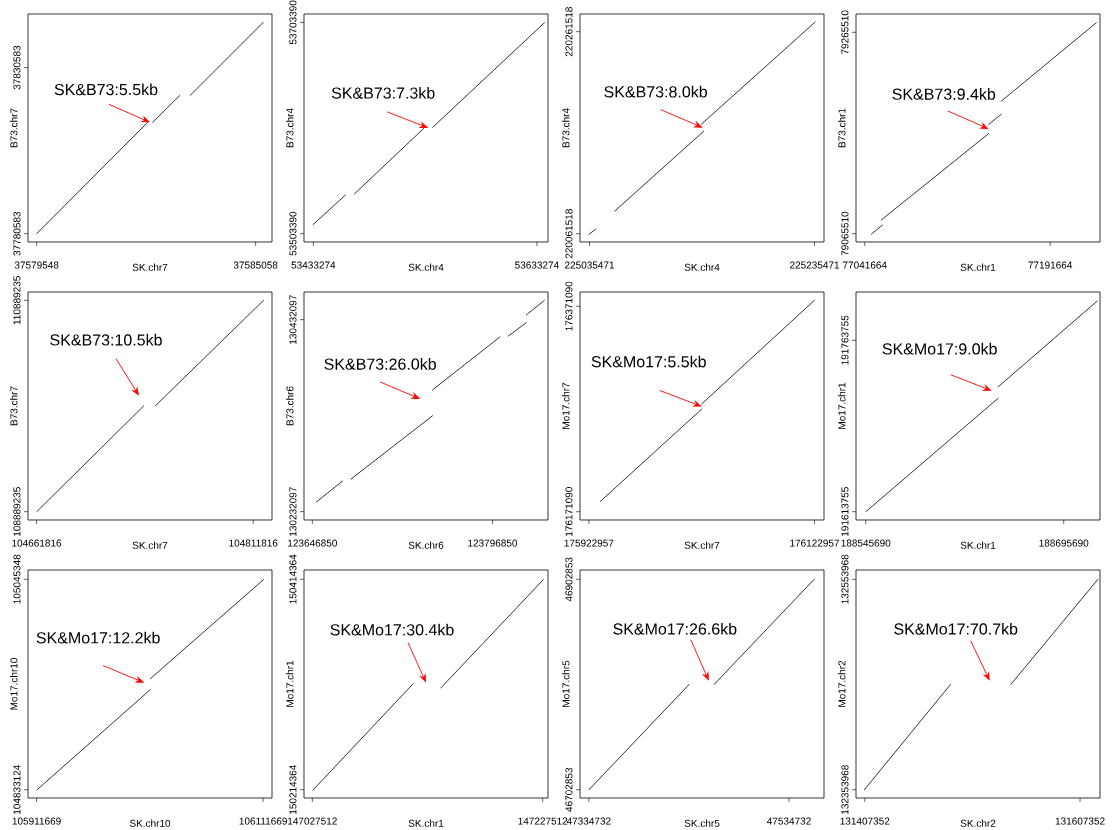 The height and width of the screenshot is (830, 1113). What do you see at coordinates (37, 543) in the screenshot?
I see `x-tick-label: 104661816` at bounding box center [37, 543].